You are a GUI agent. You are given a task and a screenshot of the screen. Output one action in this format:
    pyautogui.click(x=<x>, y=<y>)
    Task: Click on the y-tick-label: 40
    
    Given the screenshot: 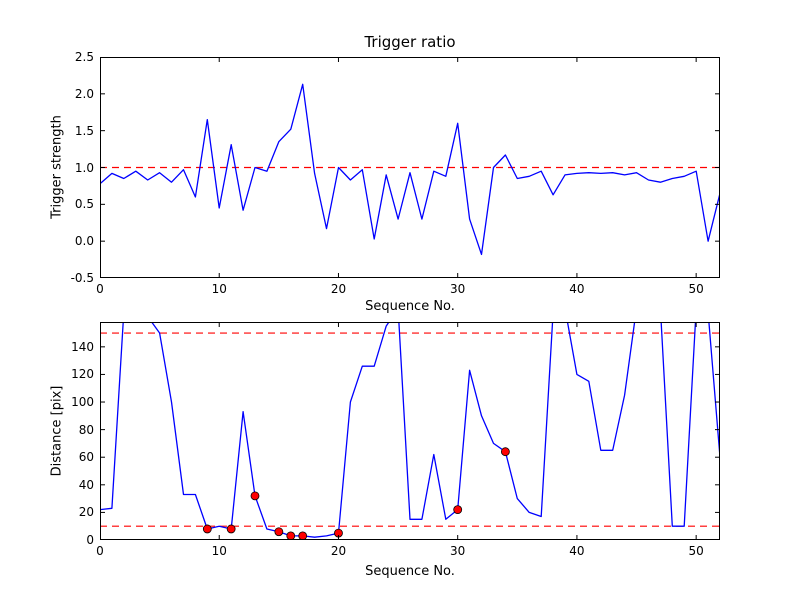 What is the action you would take?
    pyautogui.click(x=86, y=484)
    